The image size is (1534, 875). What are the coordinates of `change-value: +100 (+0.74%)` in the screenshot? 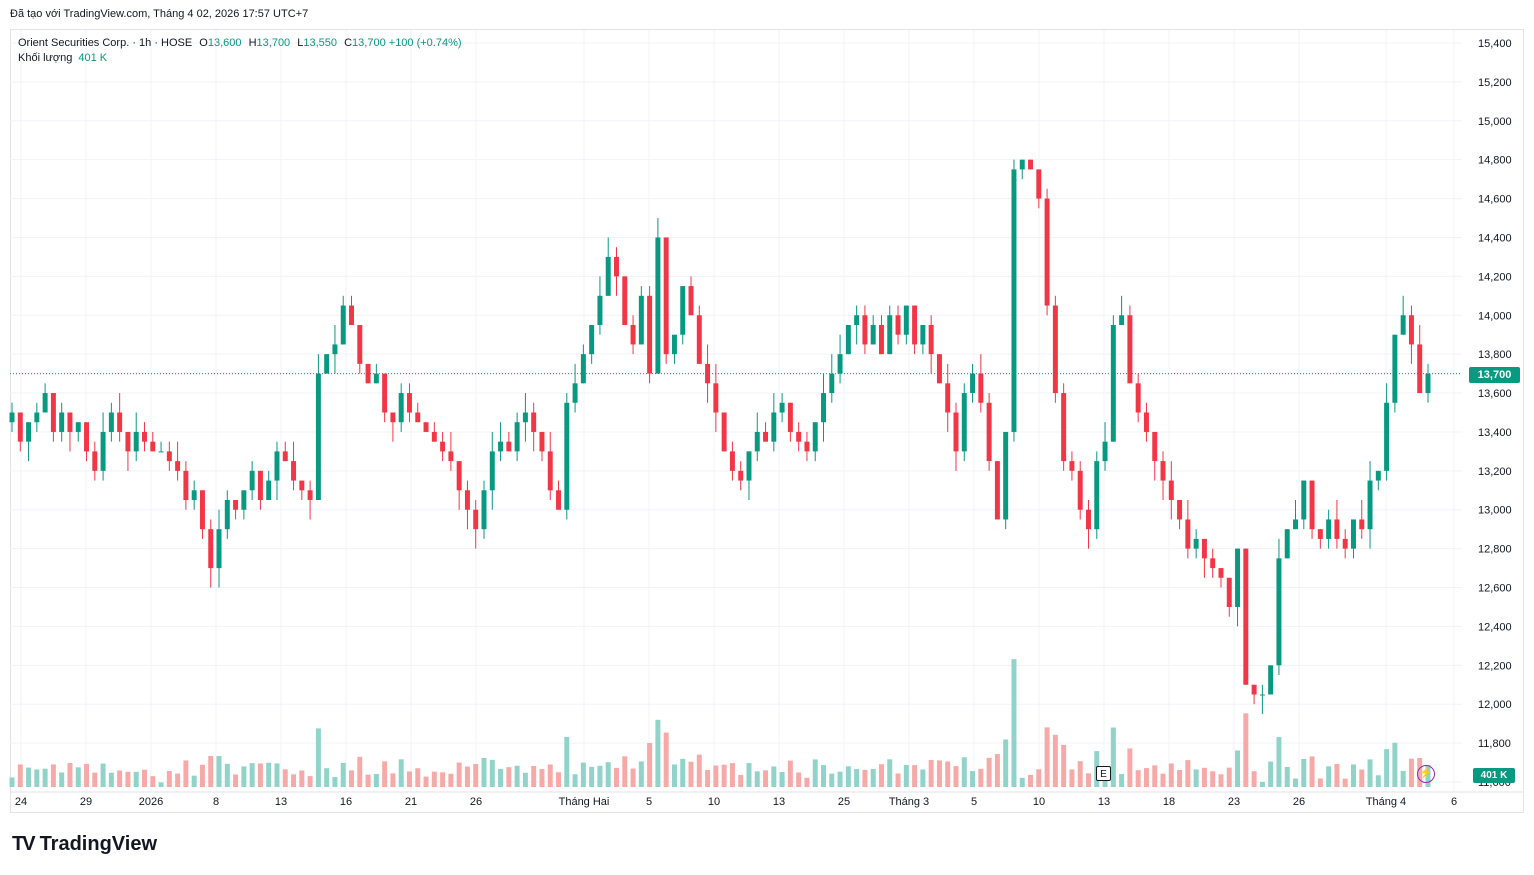 It's located at (425, 43).